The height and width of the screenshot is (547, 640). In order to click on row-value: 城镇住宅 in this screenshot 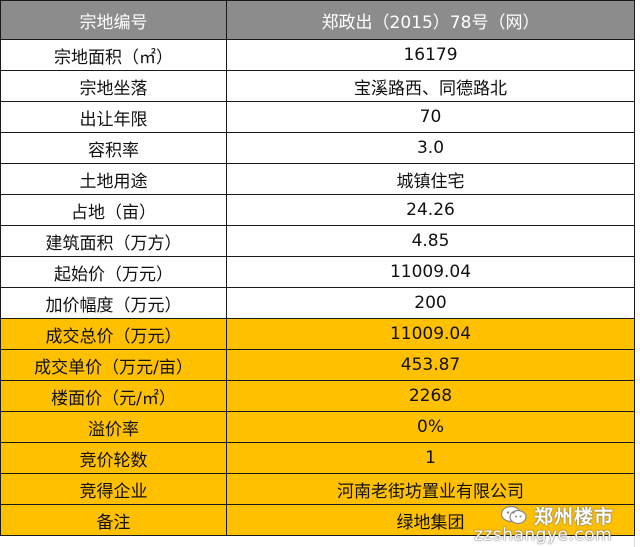, I will do `click(430, 179)`.